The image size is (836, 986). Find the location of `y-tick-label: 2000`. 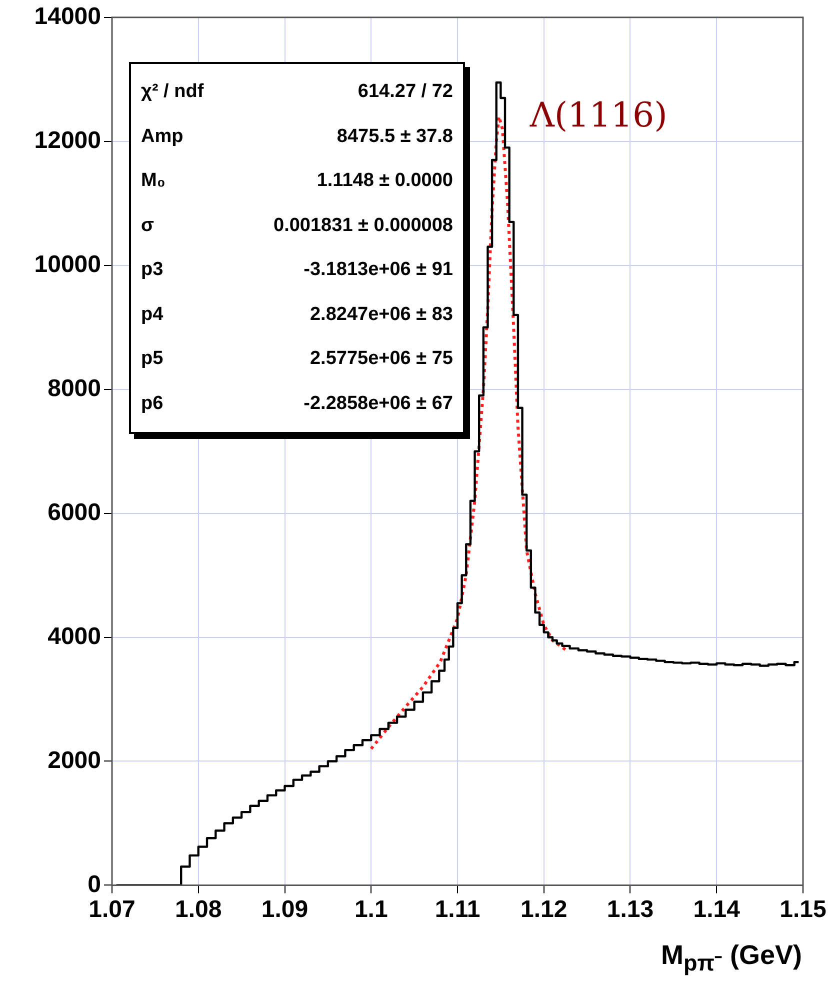

y-tick-label: 2000 is located at coordinates (74, 760).